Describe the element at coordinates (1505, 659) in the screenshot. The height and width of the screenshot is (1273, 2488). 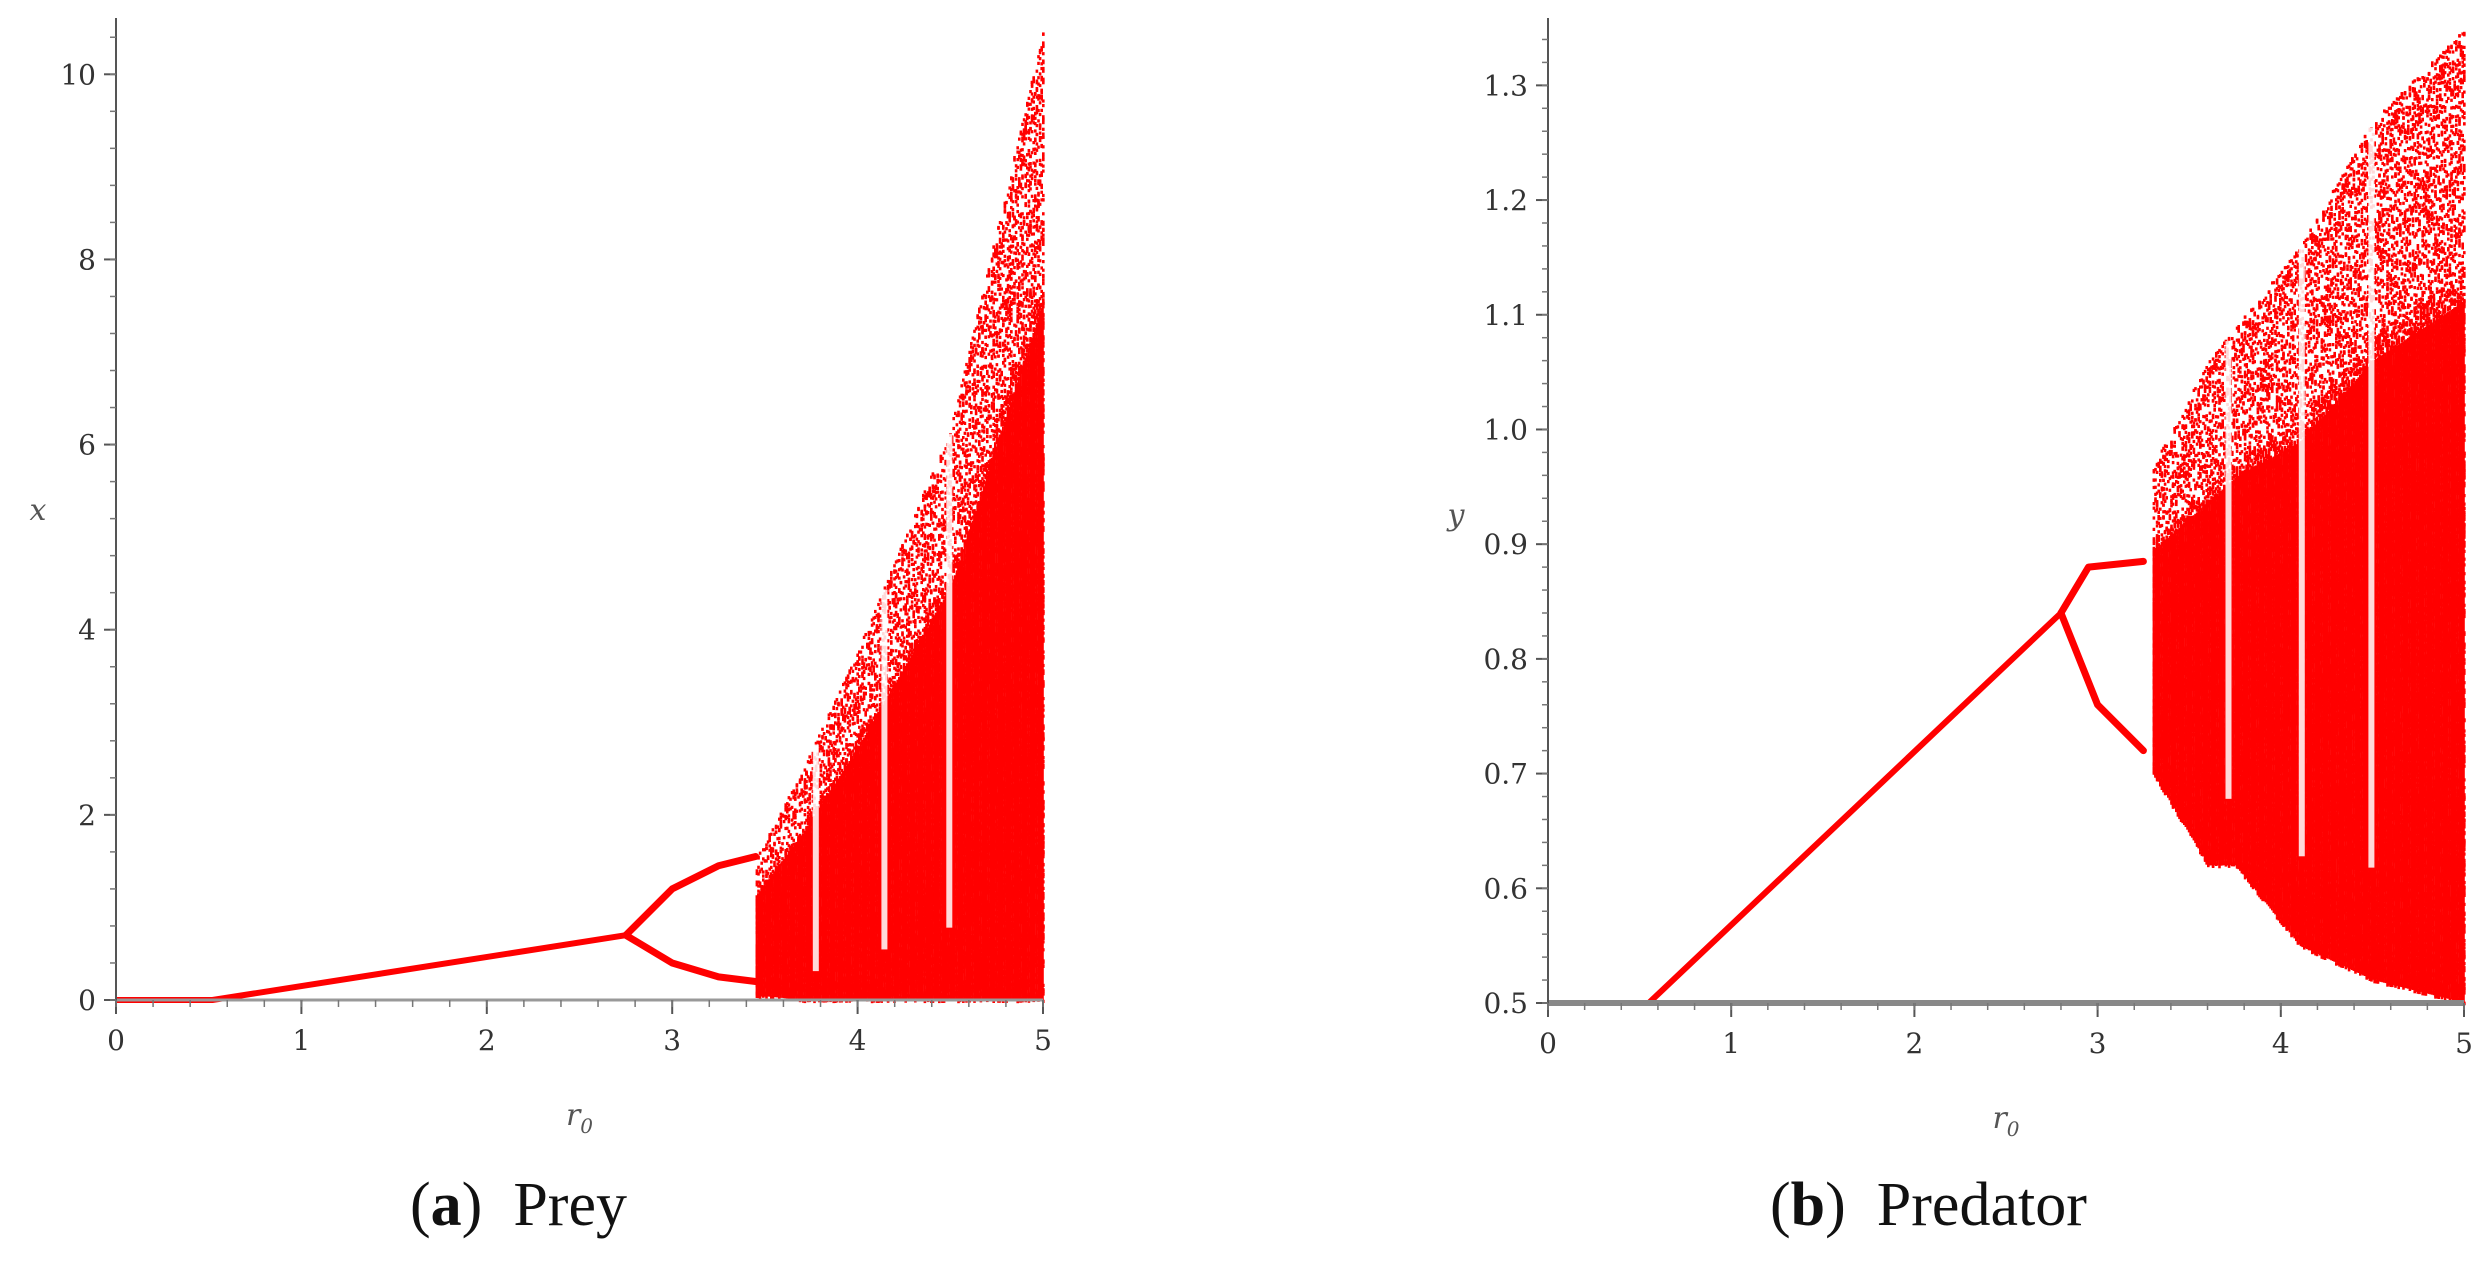
I see `y-tick-label: 0.8` at that location.